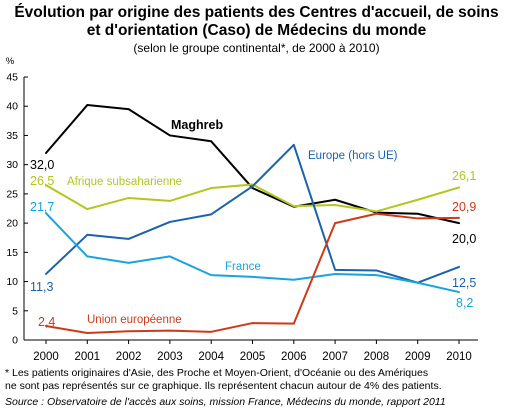 This screenshot has height=414, width=513. I want to click on y-tick-label: 45, so click(12, 78).